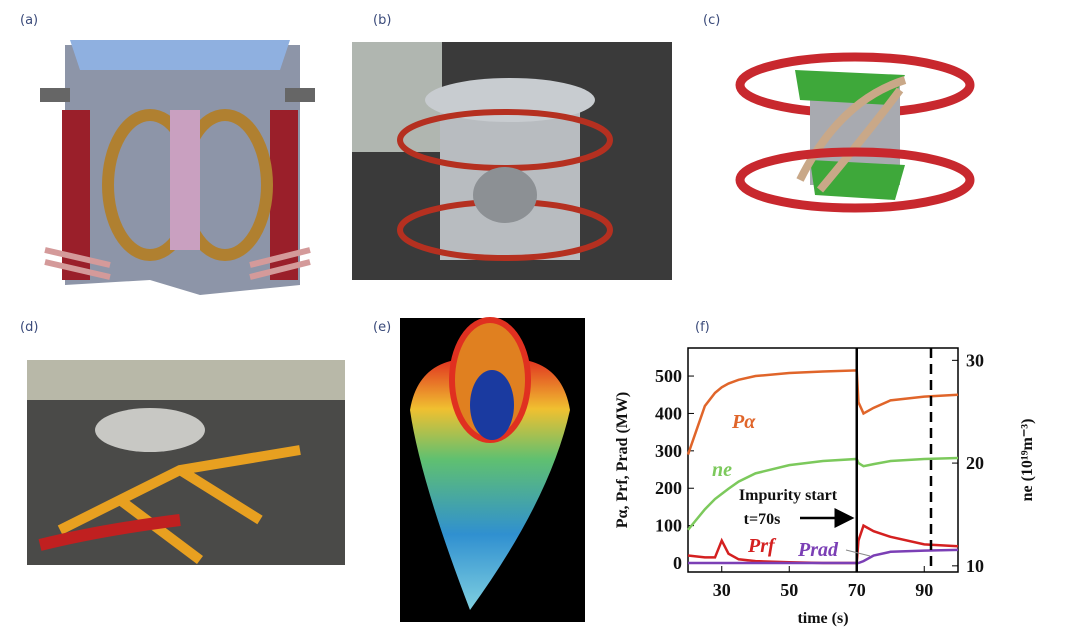 The width and height of the screenshot is (1067, 640). I want to click on panel-label: (b), so click(382, 20).